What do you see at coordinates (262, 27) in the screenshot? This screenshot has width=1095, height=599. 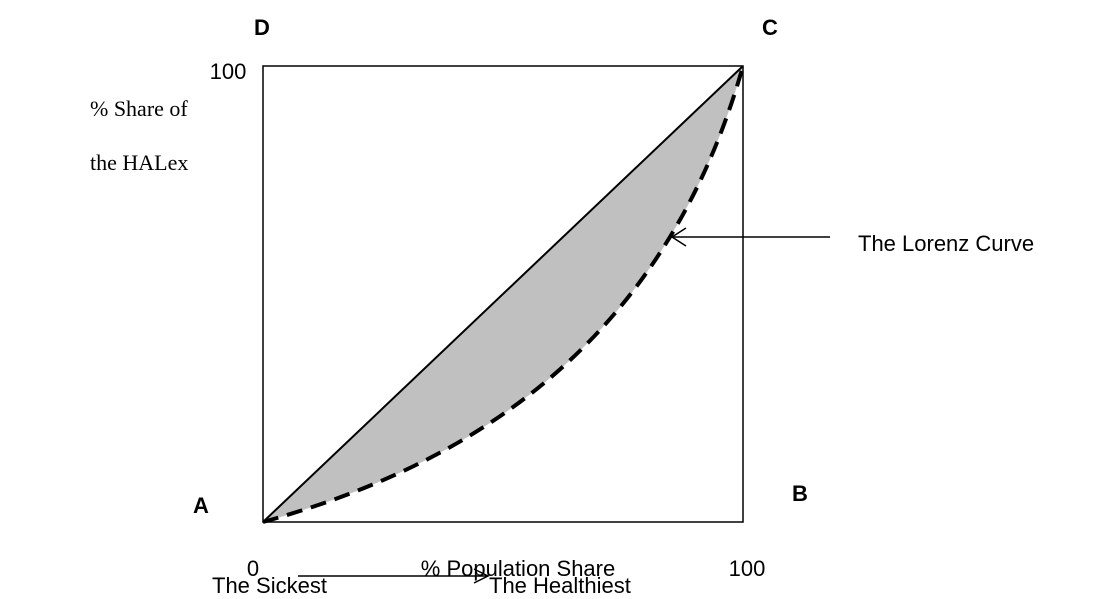 I see `corner-d: D` at bounding box center [262, 27].